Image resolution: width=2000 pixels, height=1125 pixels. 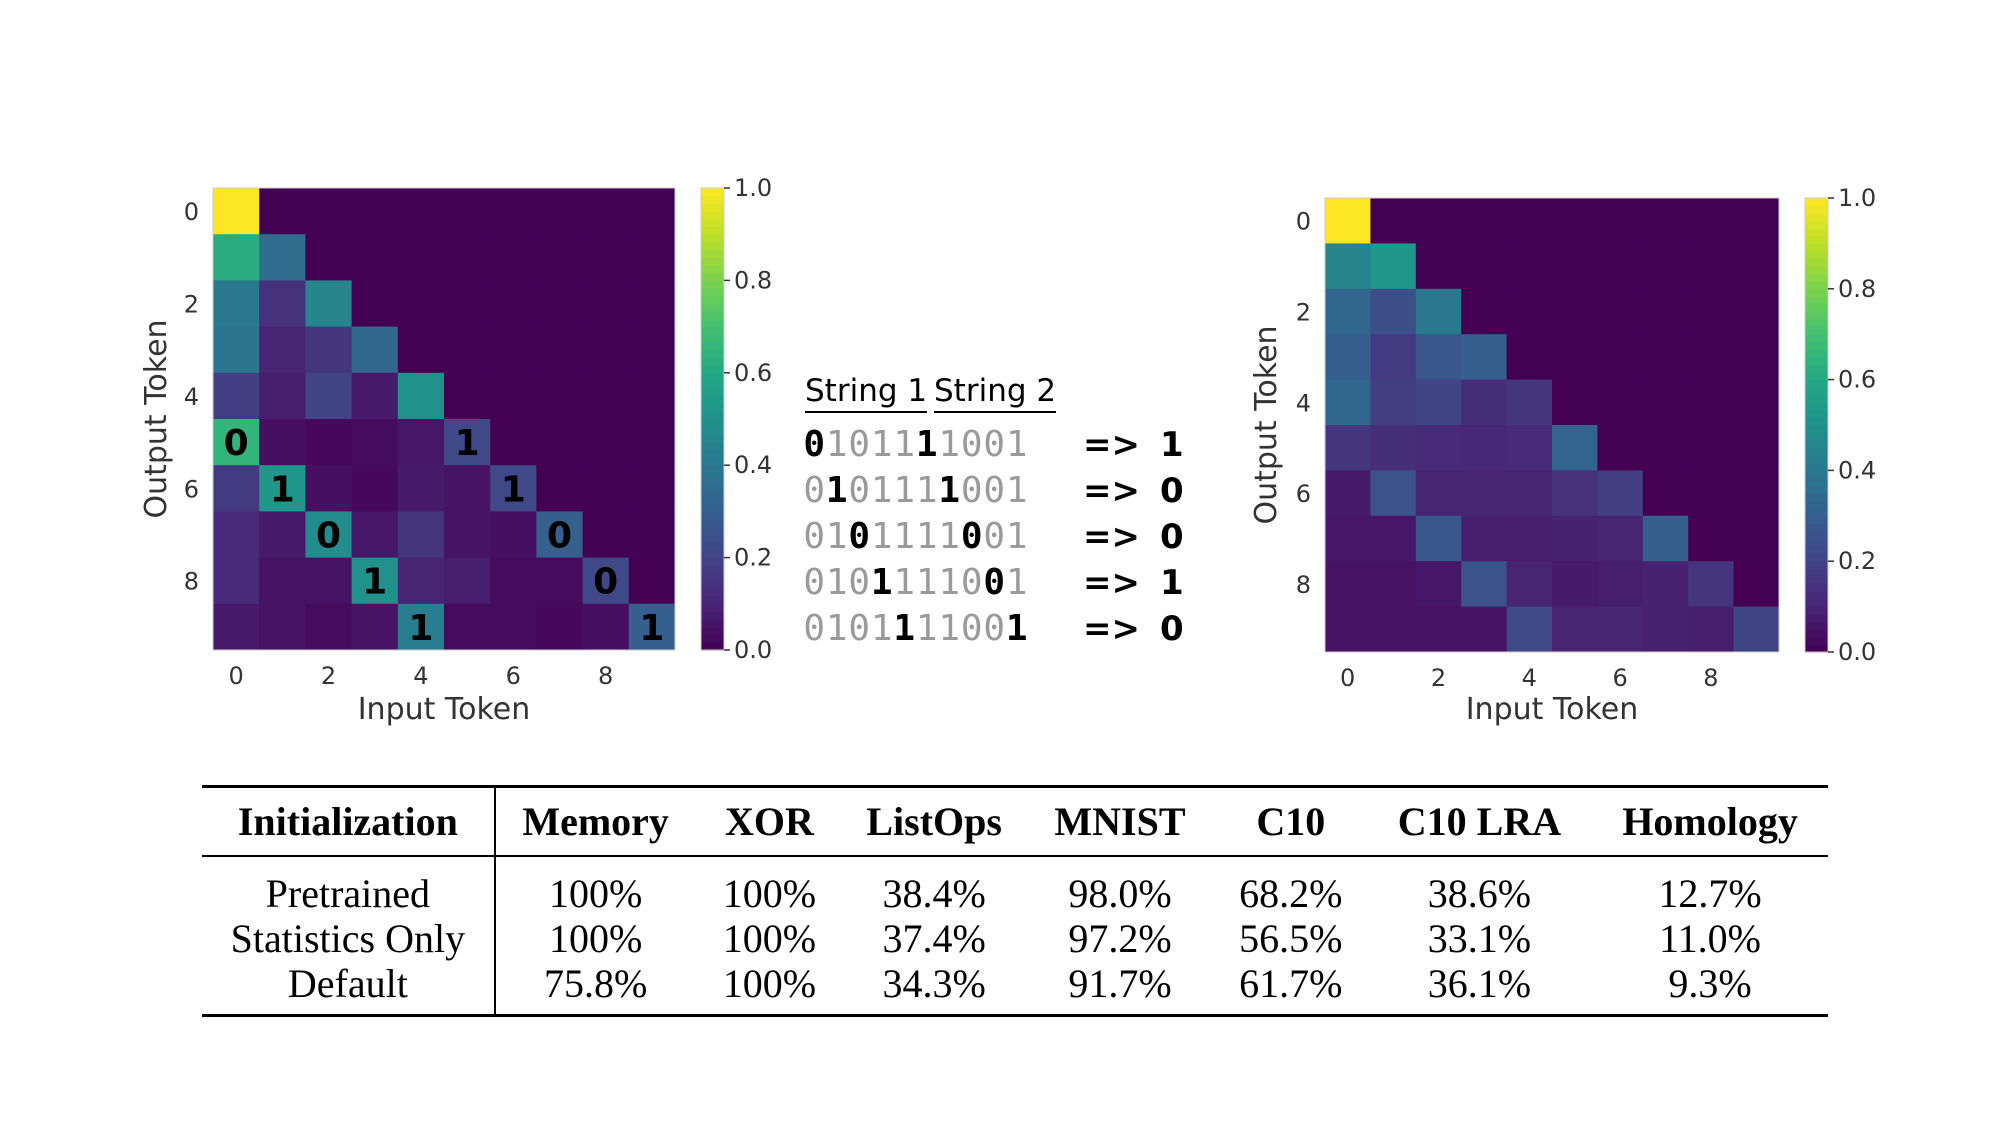 I want to click on xor-arrow: =>, so click(x=1111, y=445).